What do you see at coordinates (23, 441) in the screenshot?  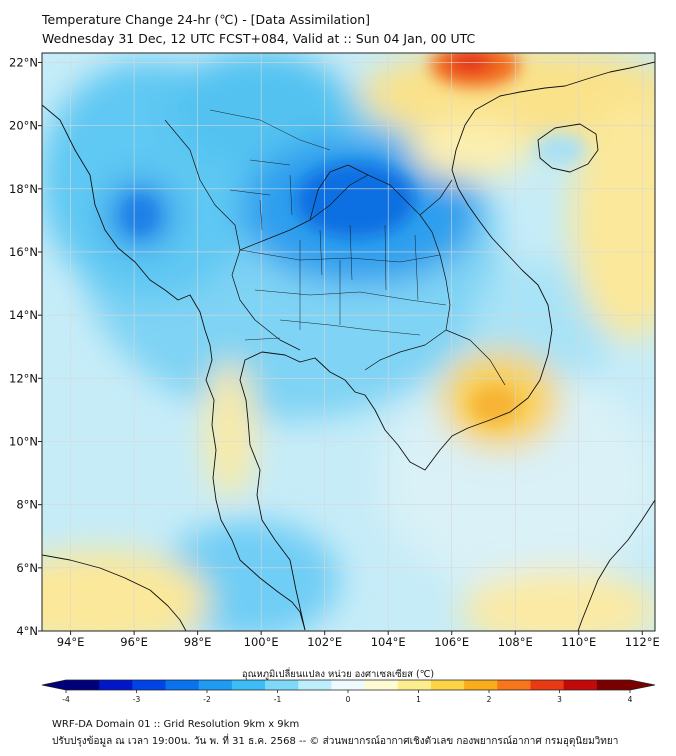 I see `lat-tick-label: 10°N` at bounding box center [23, 441].